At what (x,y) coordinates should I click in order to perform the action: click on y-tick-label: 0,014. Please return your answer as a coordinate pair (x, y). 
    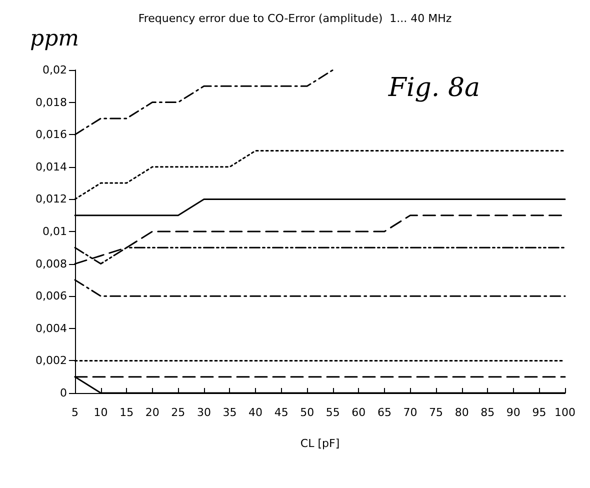
    Looking at the image, I should click on (51, 167).